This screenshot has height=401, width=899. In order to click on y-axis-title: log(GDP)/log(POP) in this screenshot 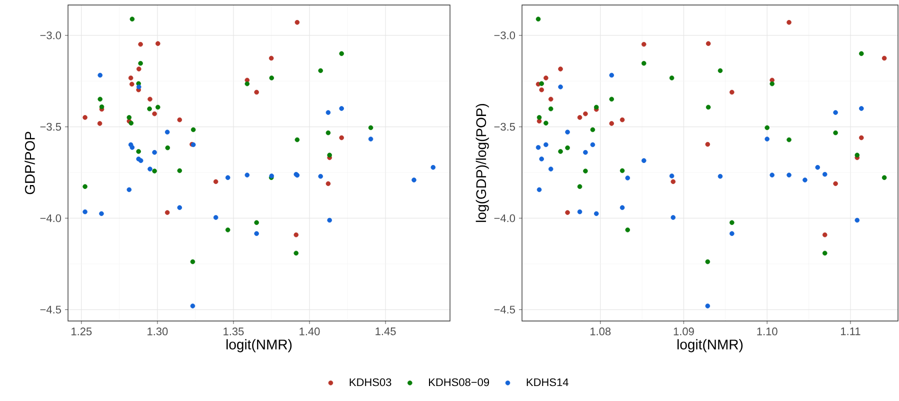, I will do `click(482, 163)`.